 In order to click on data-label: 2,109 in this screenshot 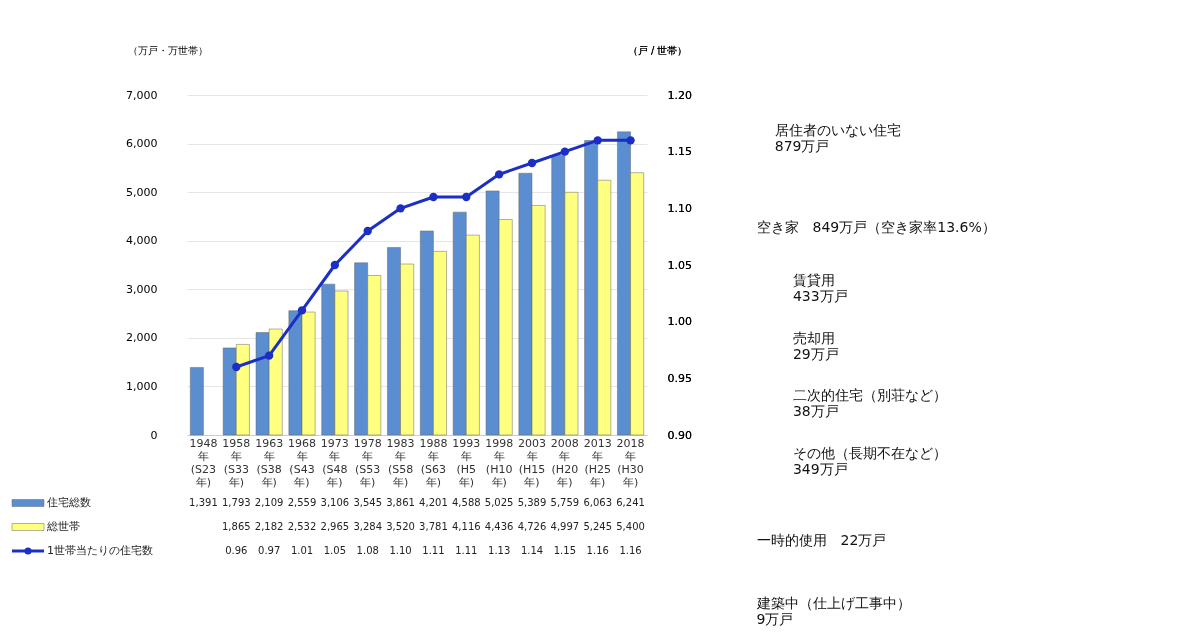, I will do `click(269, 502)`.